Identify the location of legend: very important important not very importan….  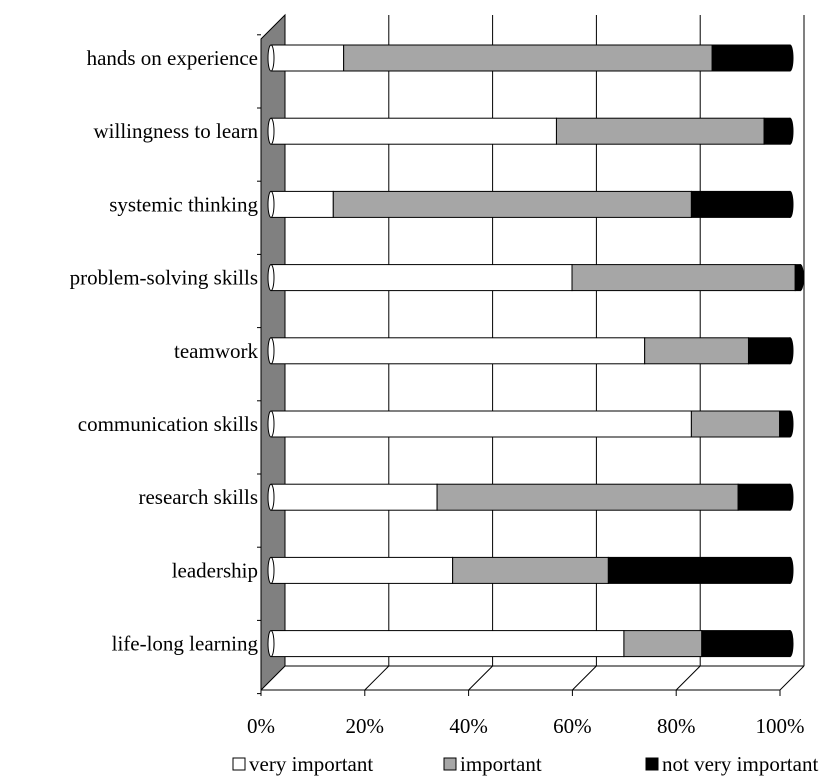
(525, 764).